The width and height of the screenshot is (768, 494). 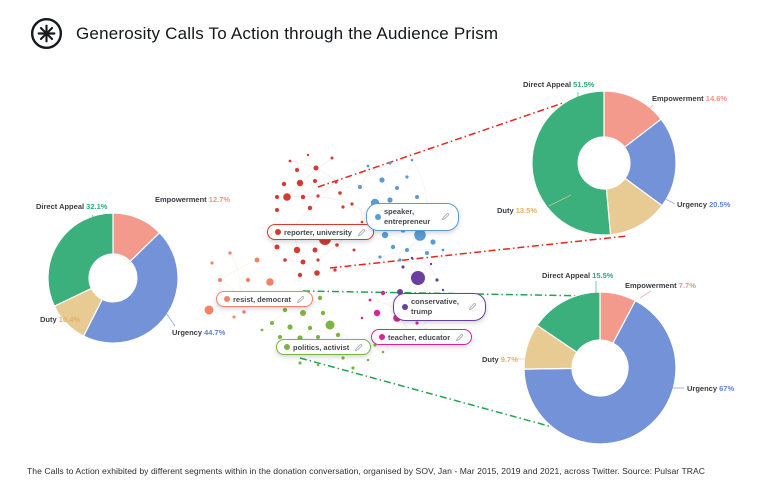 I want to click on asterisk-circle-logo-icon, so click(x=46, y=33).